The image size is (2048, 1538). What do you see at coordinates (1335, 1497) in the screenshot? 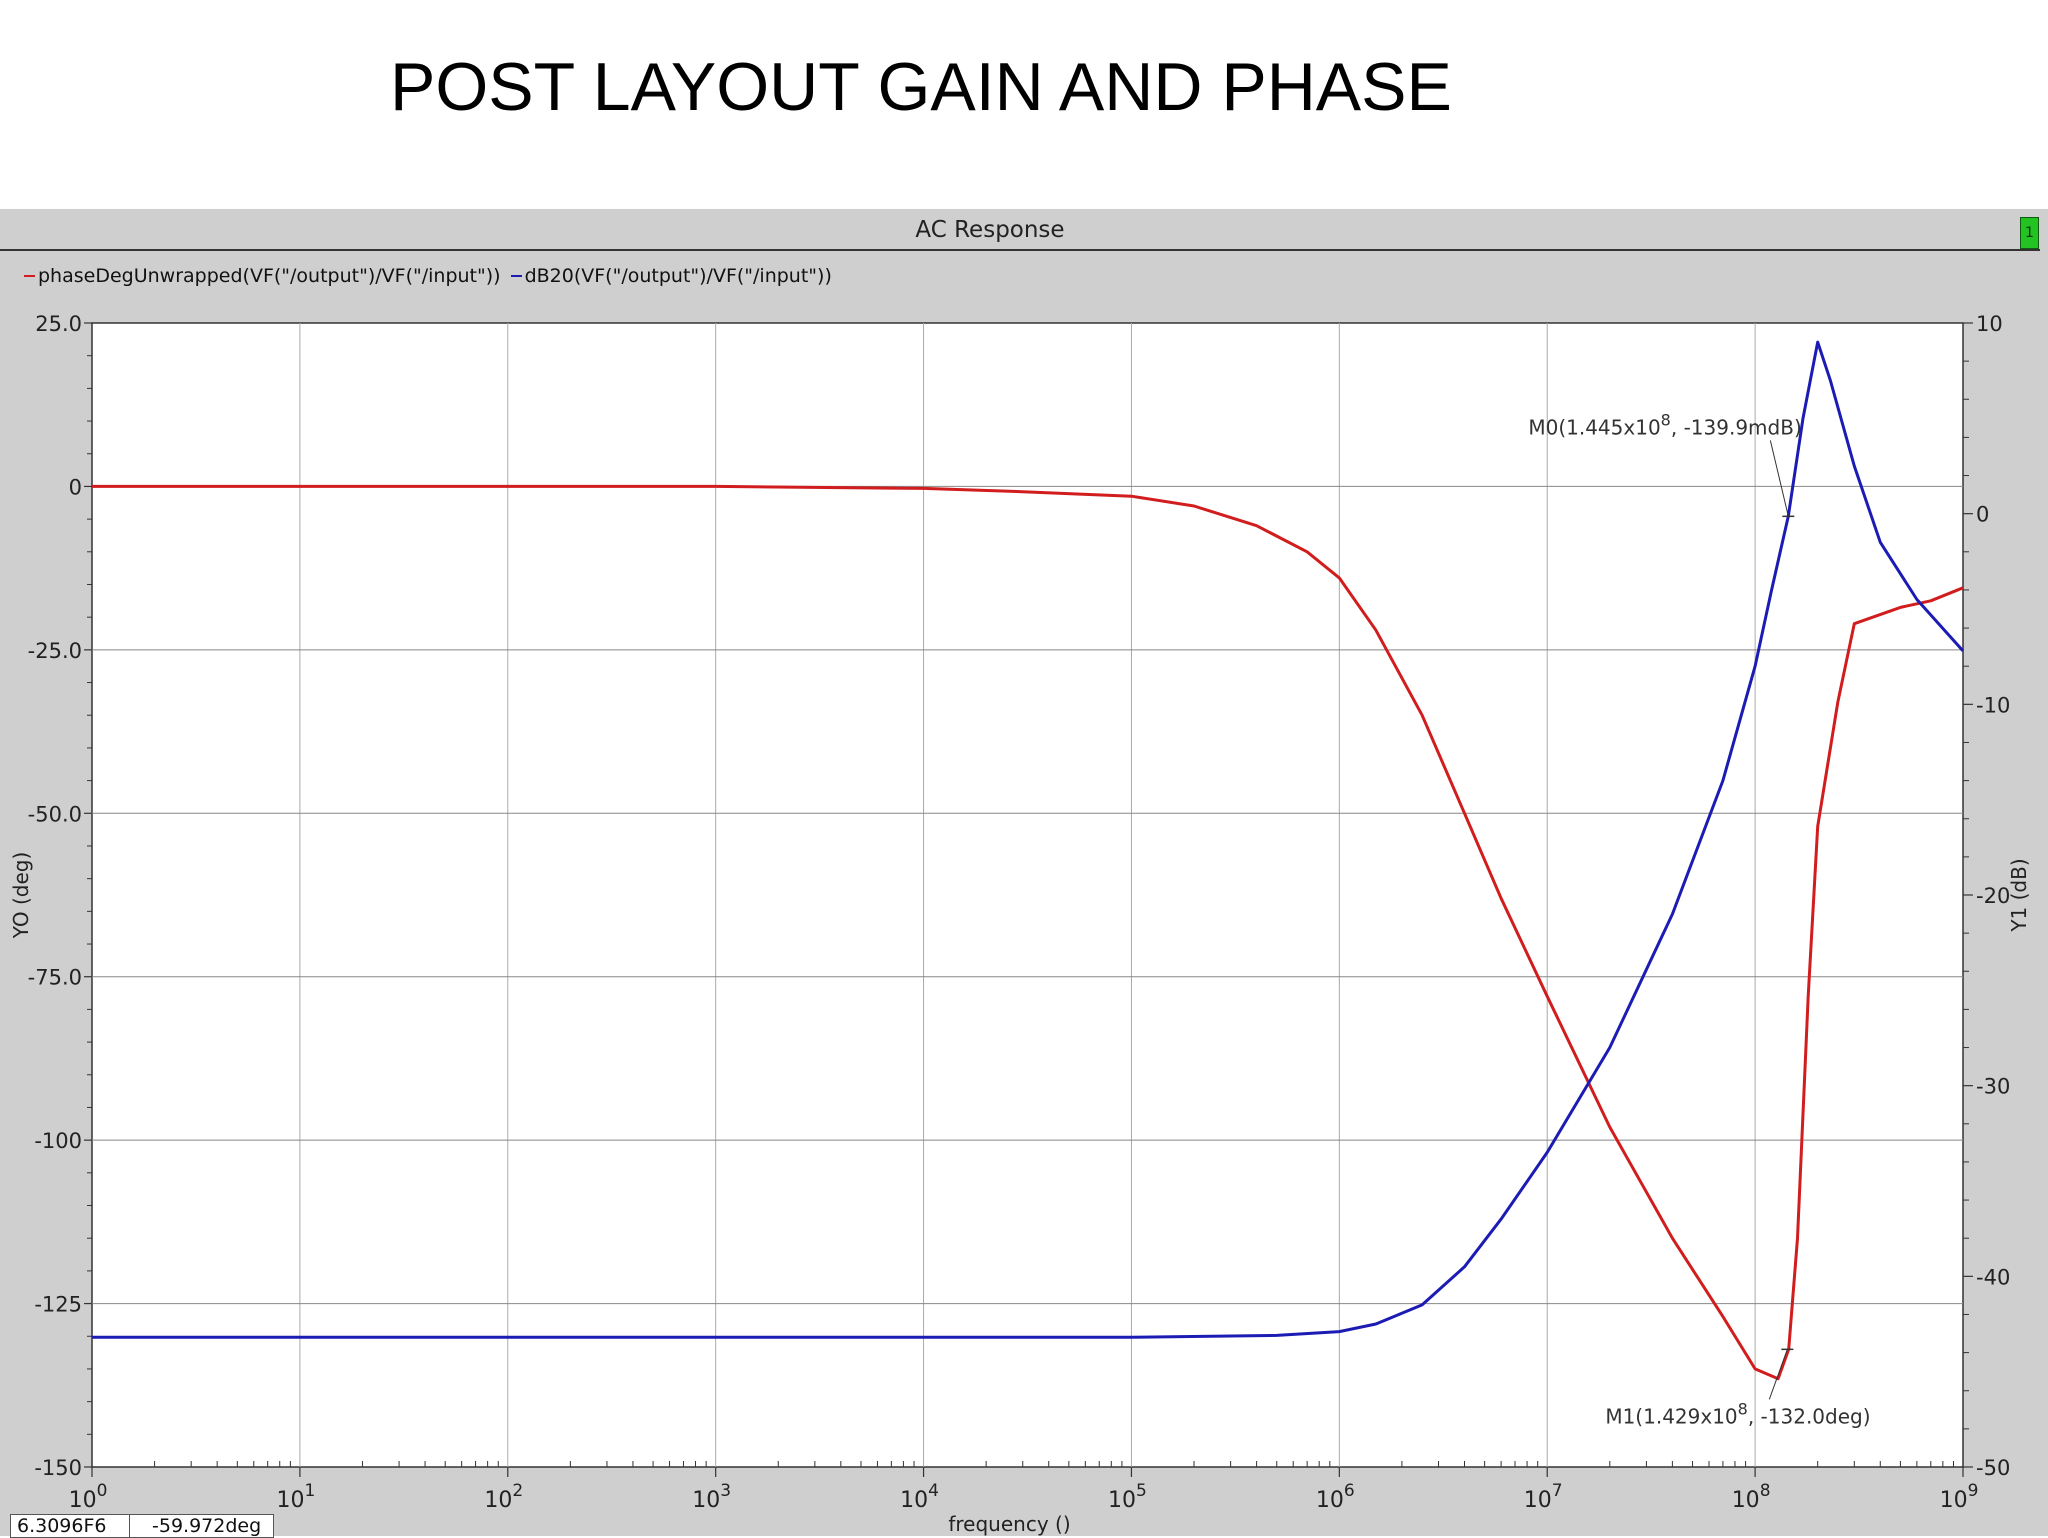
I see `x-tick-label: 10⁶` at bounding box center [1335, 1497].